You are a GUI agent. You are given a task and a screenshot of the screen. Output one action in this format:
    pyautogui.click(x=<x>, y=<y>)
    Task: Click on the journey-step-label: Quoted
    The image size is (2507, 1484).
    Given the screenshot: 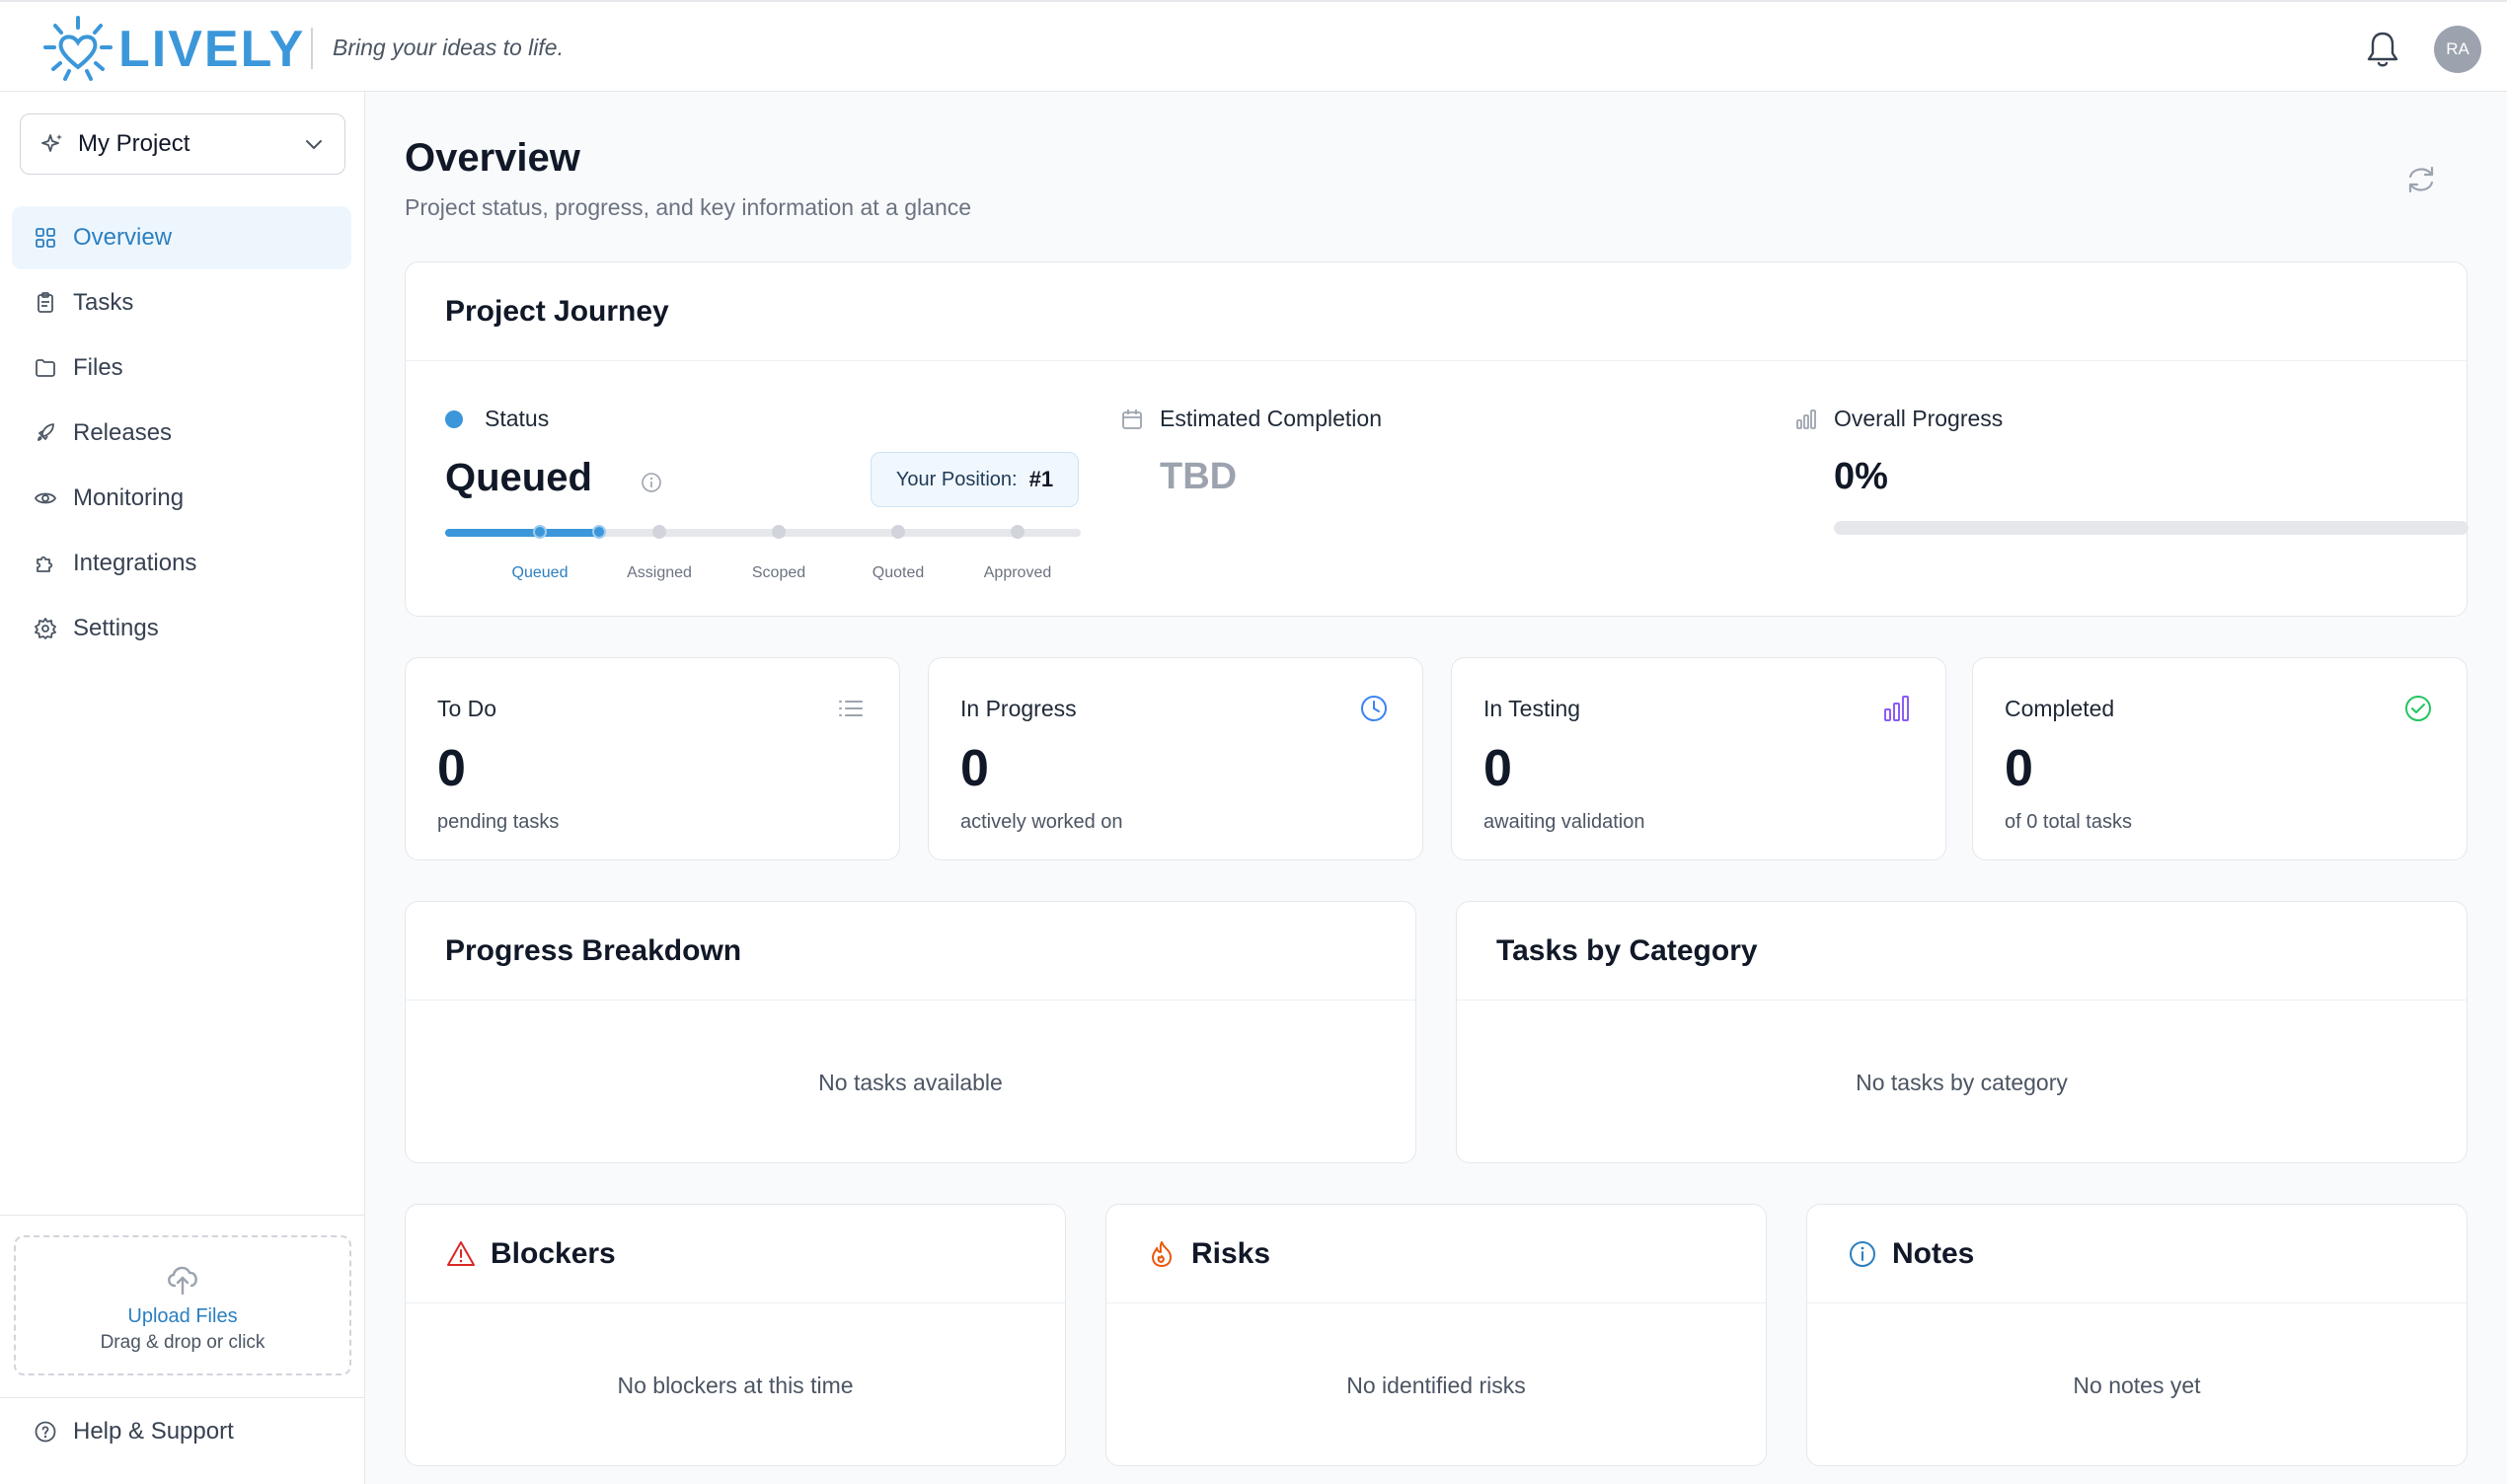 What is the action you would take?
    pyautogui.click(x=898, y=572)
    